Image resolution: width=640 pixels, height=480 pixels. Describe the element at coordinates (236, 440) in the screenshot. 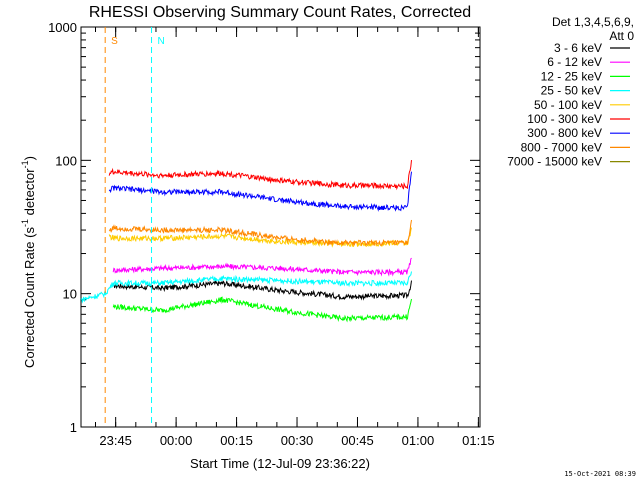

I see `x-tick-label: 00:15` at that location.